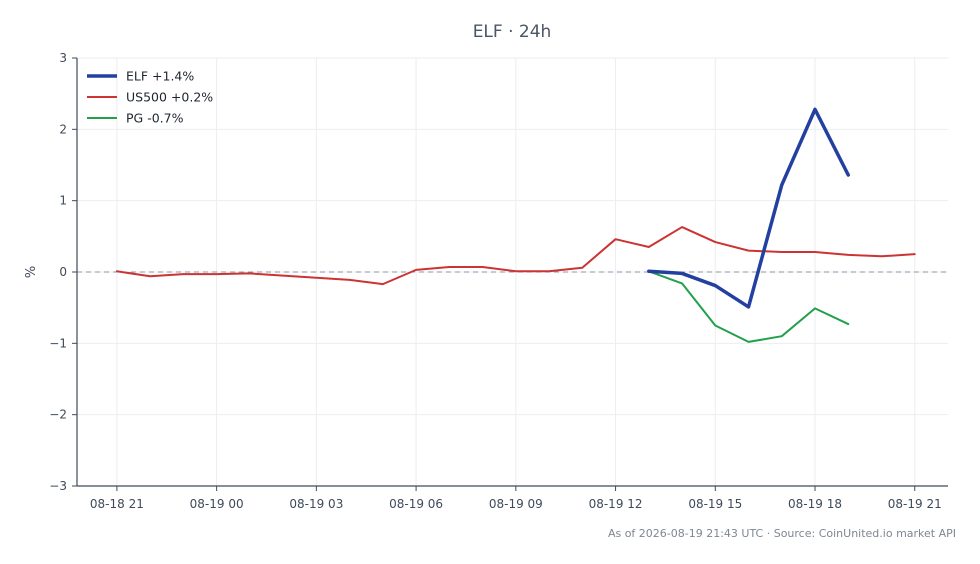  What do you see at coordinates (715, 504) in the screenshot?
I see `x-tick-label-6: 08-19 15` at bounding box center [715, 504].